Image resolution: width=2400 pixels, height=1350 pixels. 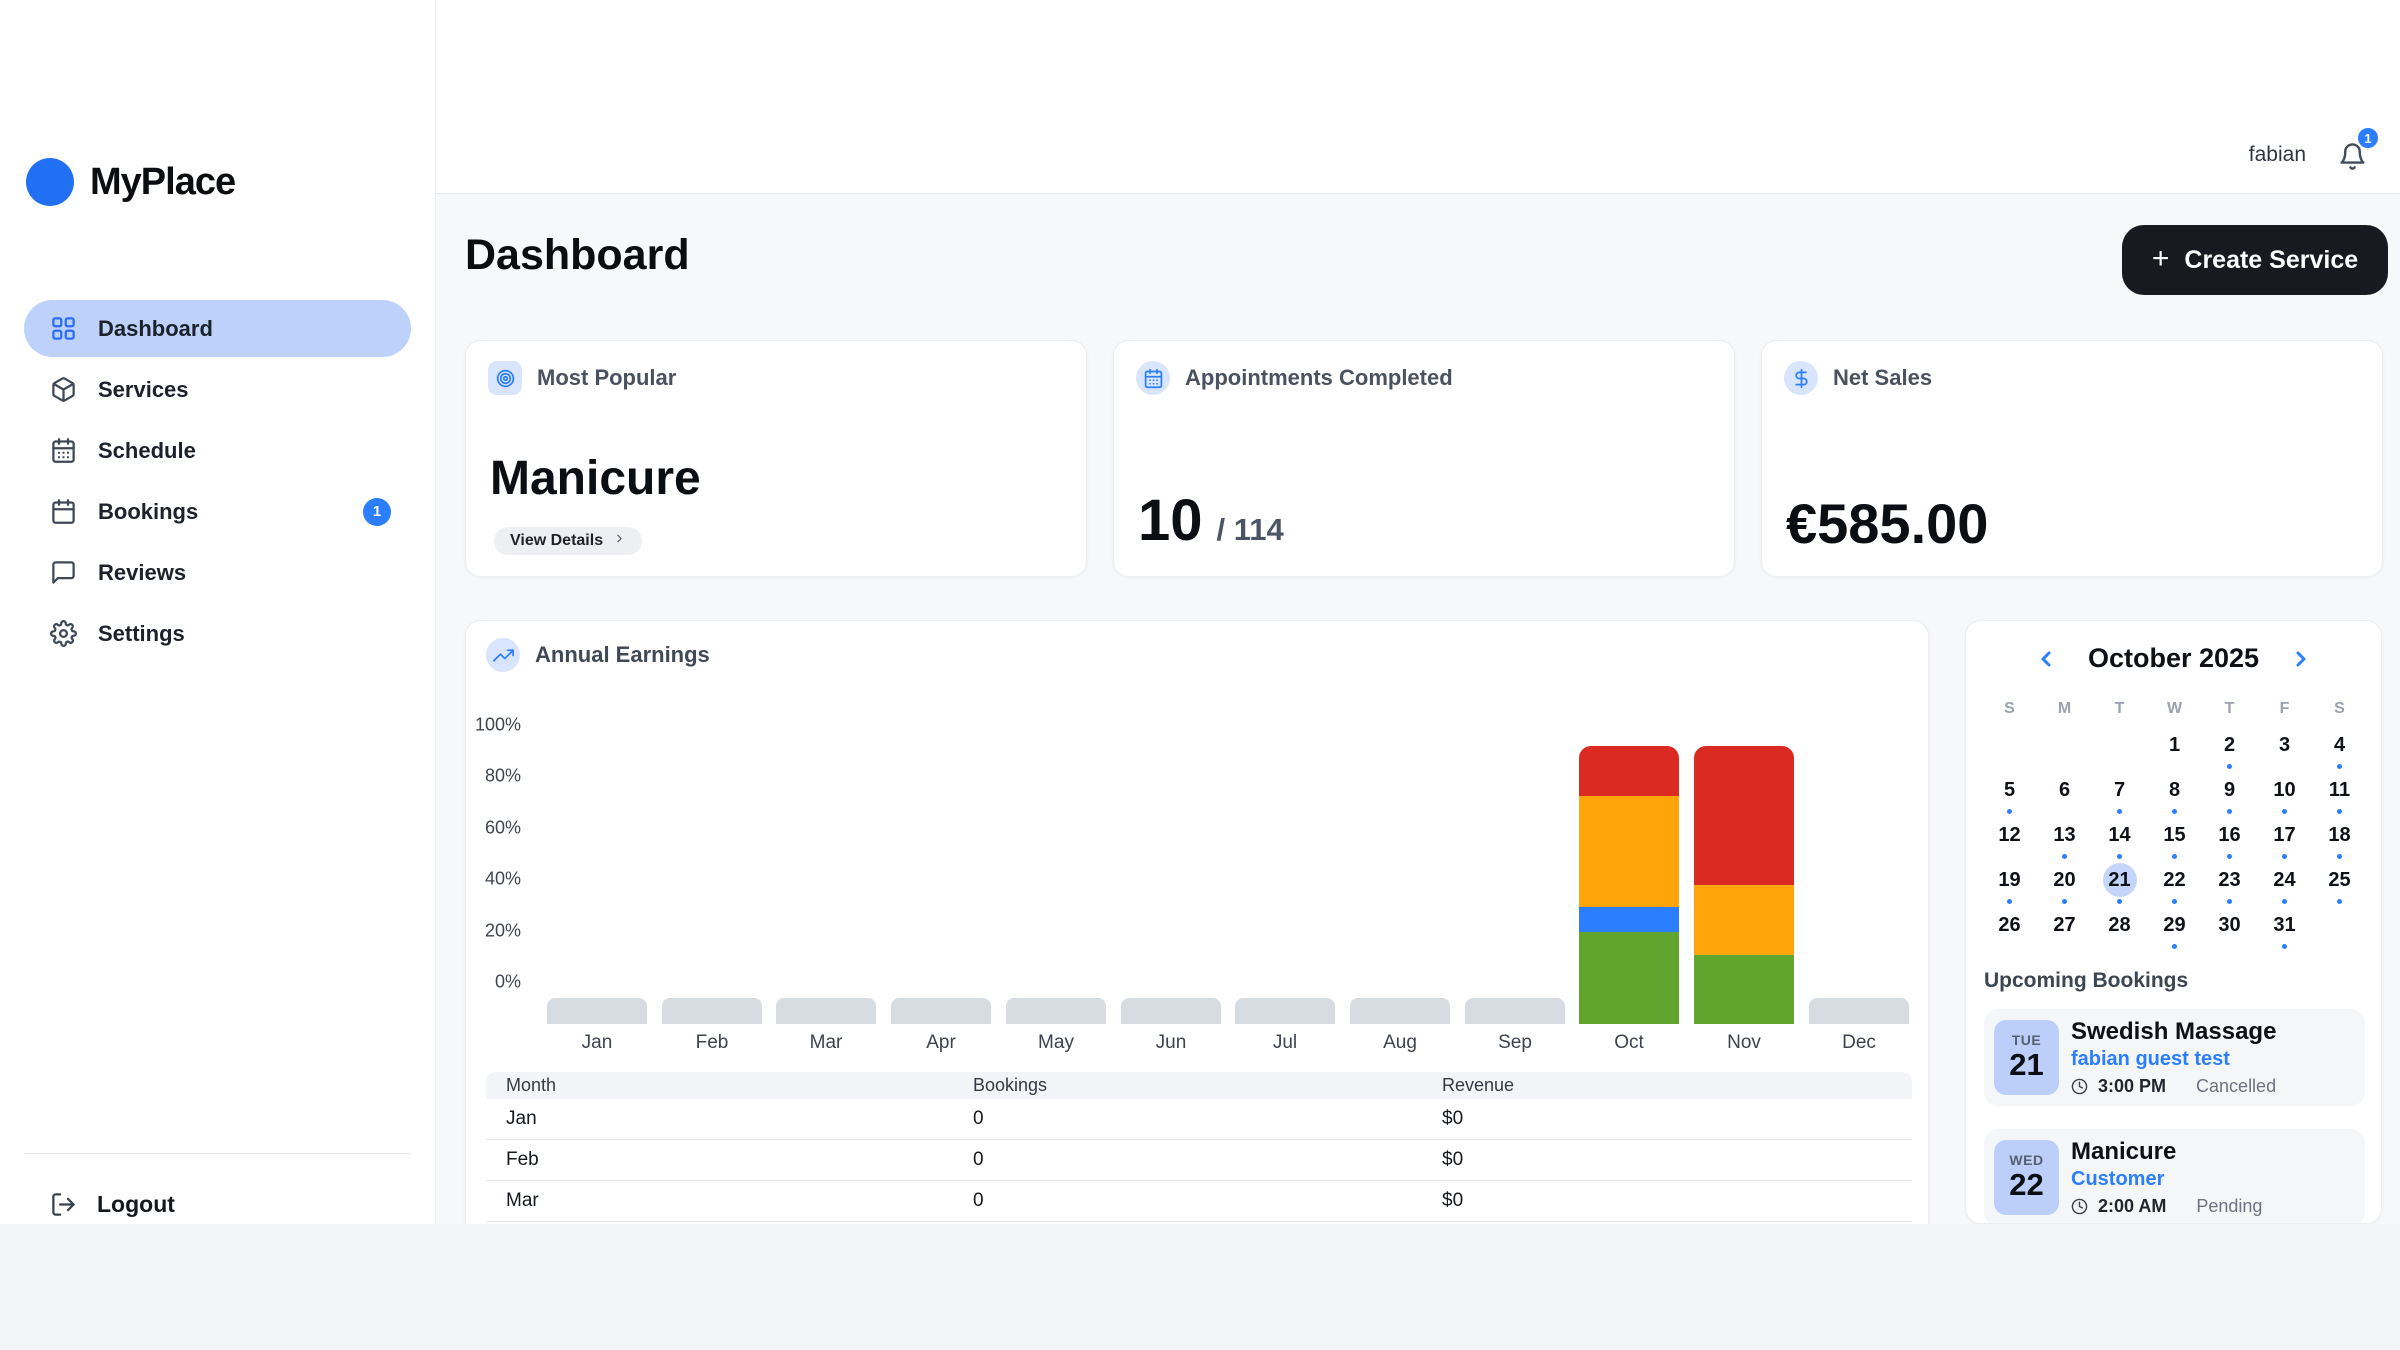 I want to click on calendar-day-23: 23, so click(x=2230, y=881).